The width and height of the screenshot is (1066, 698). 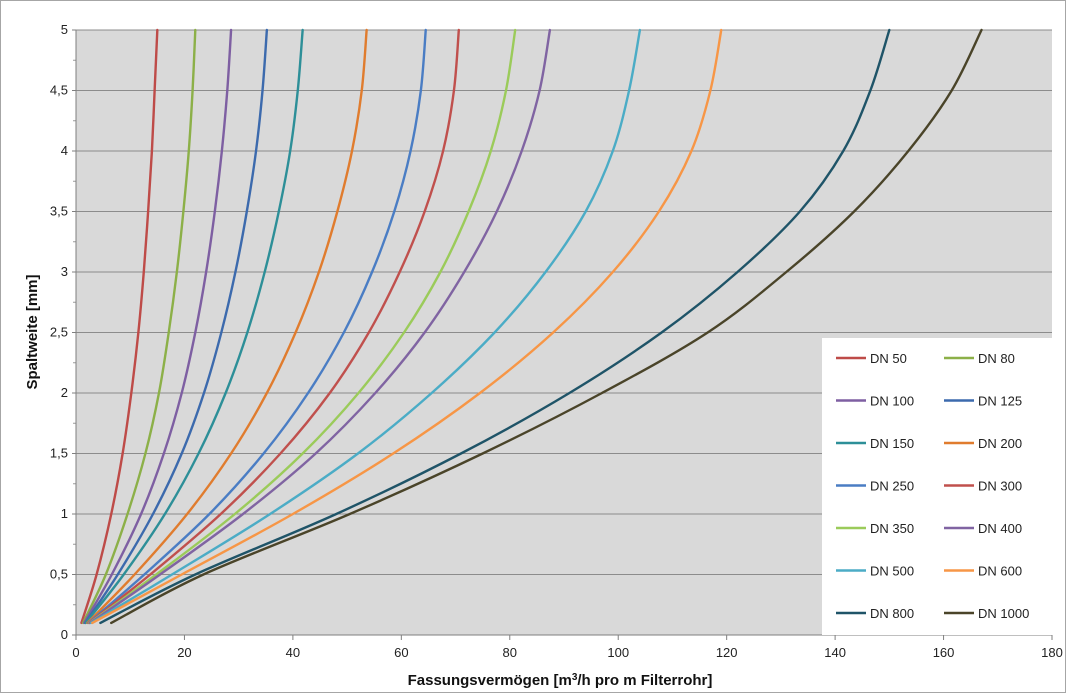 I want to click on legend-label-dn-200: DN 200, so click(x=1000, y=443).